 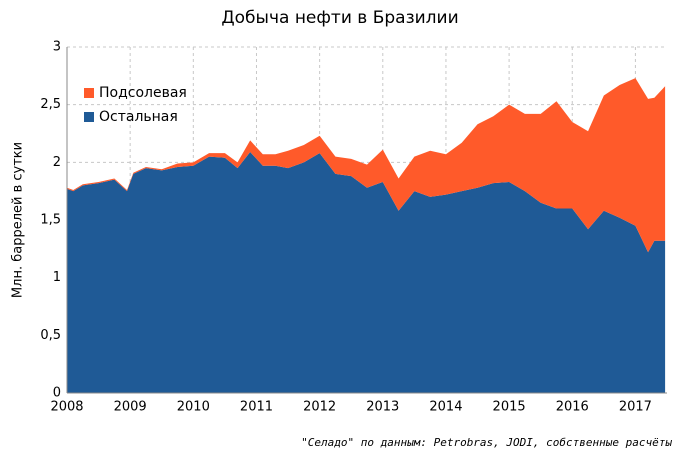 What do you see at coordinates (445, 407) in the screenshot?
I see `x-tick-label: 2014` at bounding box center [445, 407].